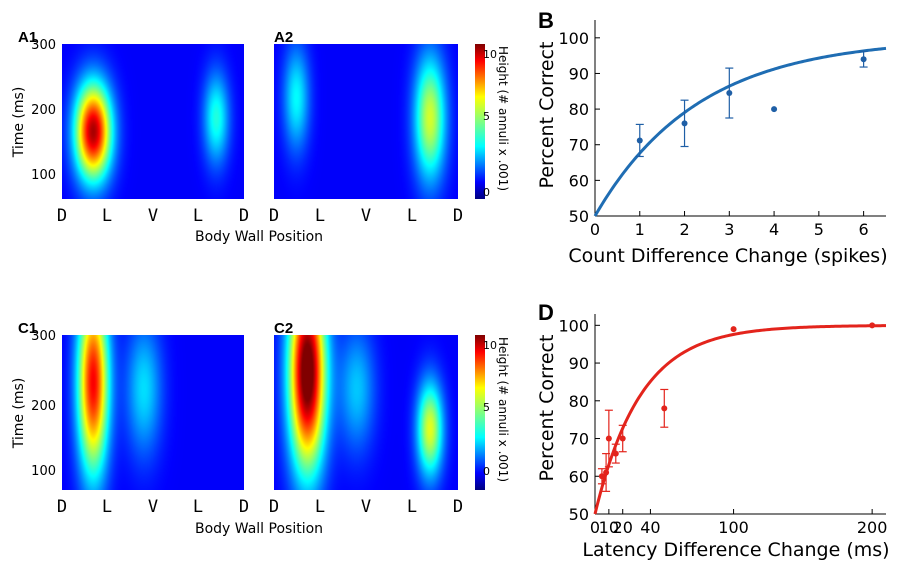  I want to click on x-tick-label: 2, so click(684, 229).